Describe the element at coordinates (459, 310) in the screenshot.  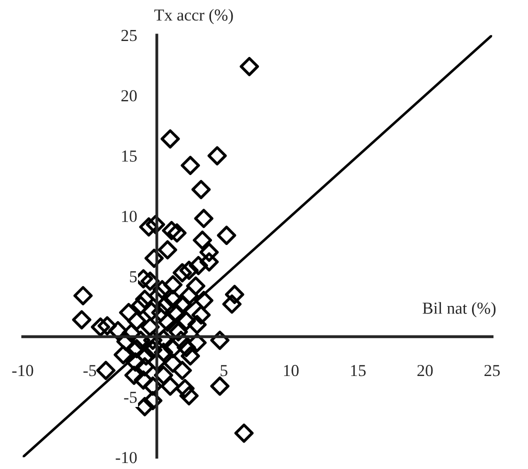
I see `x-axis-title: Bil nat (%)` at that location.